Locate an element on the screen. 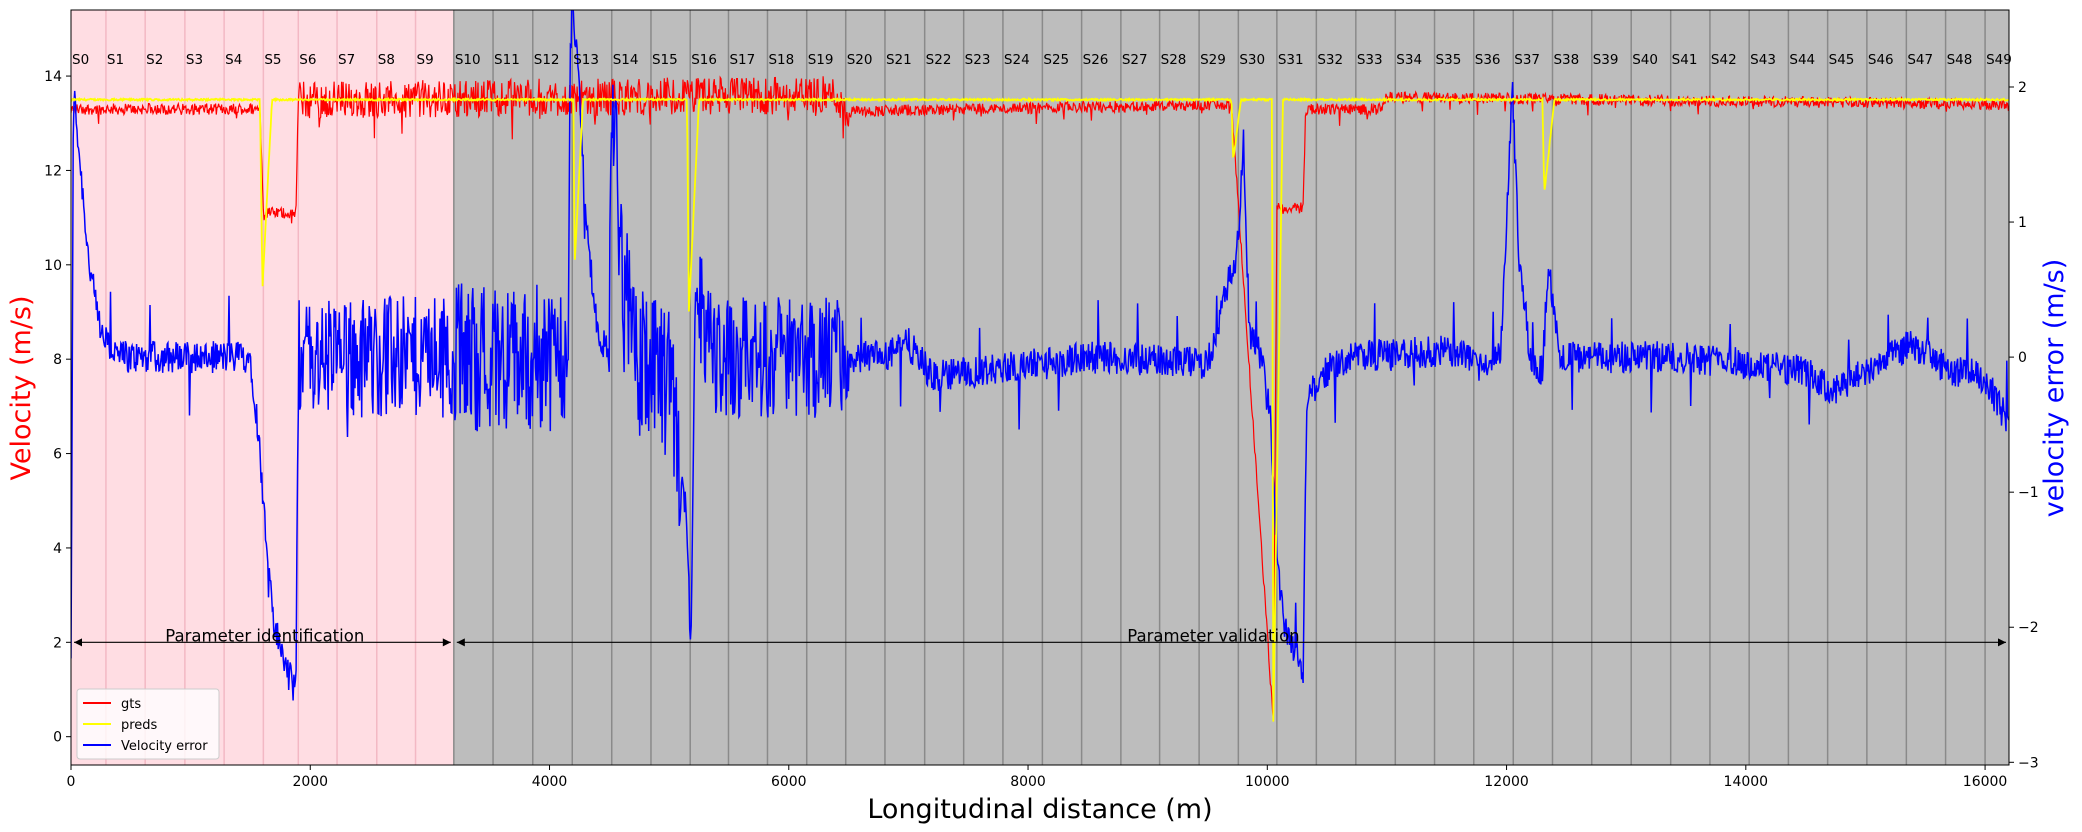 This screenshot has width=2082, height=832. segment-label: S23 is located at coordinates (978, 60).